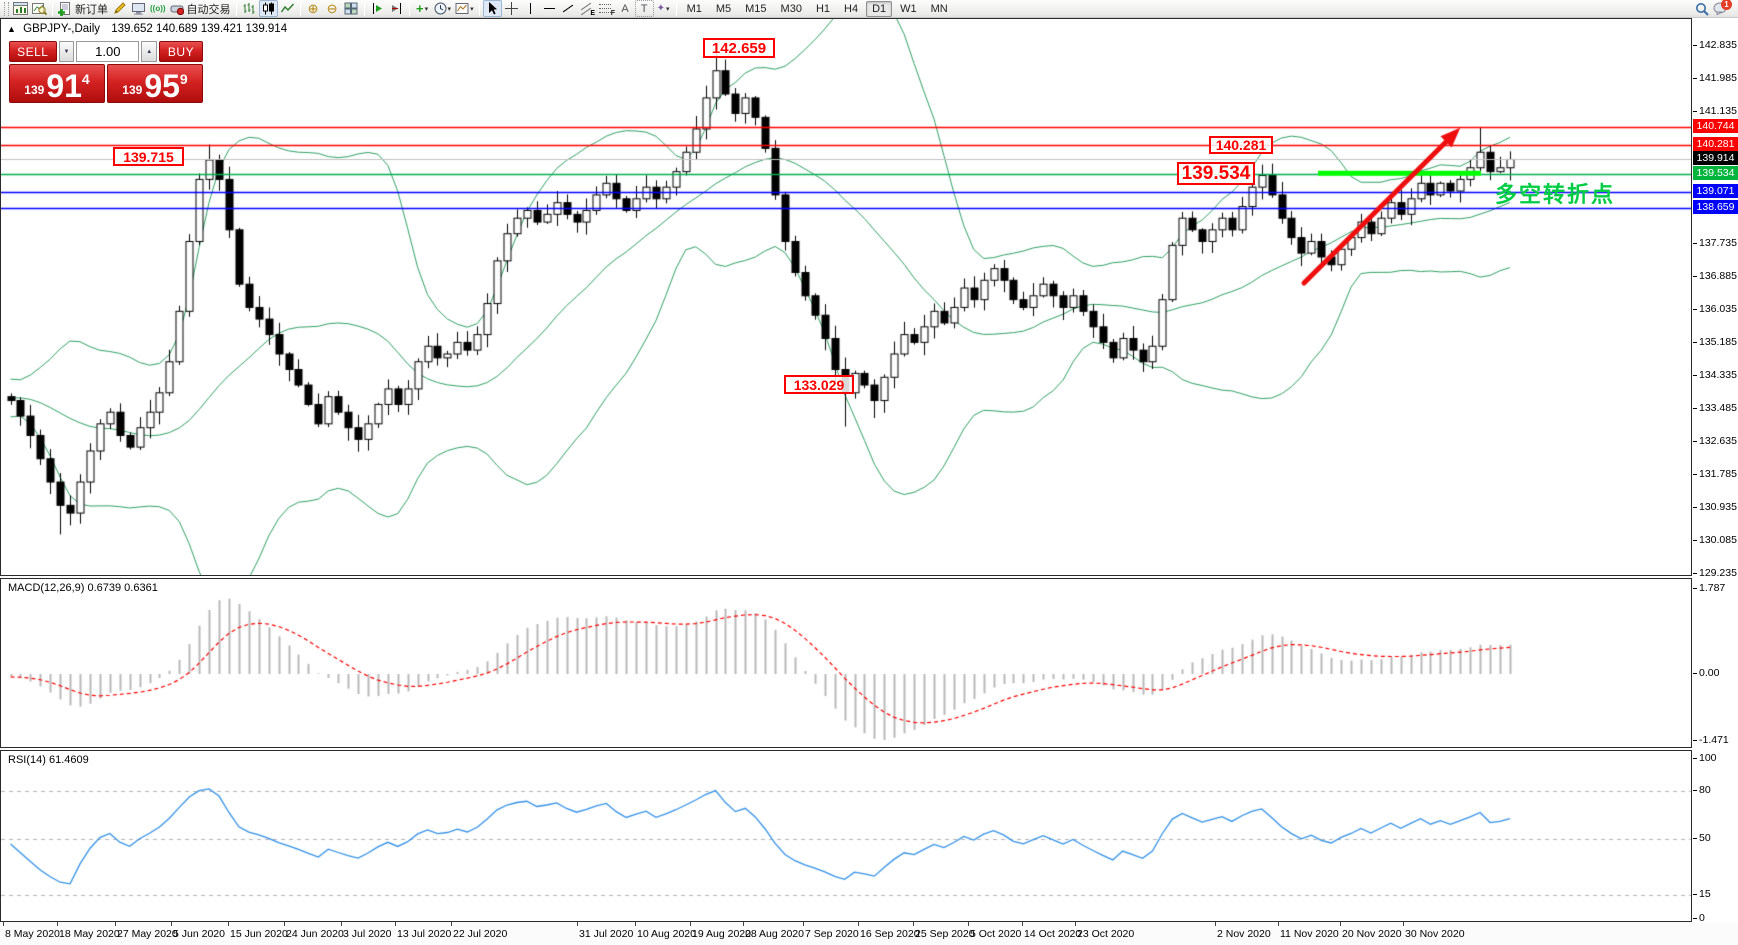  I want to click on equidistant-channel-icon: E, so click(587, 8).